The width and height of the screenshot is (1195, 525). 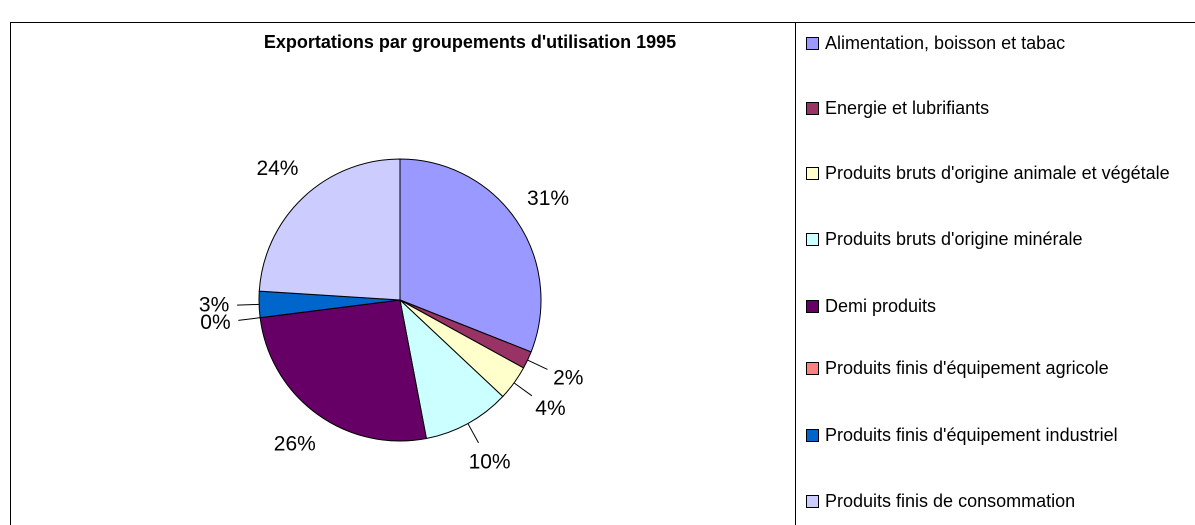 What do you see at coordinates (215, 322) in the screenshot?
I see `data-label: 0%` at bounding box center [215, 322].